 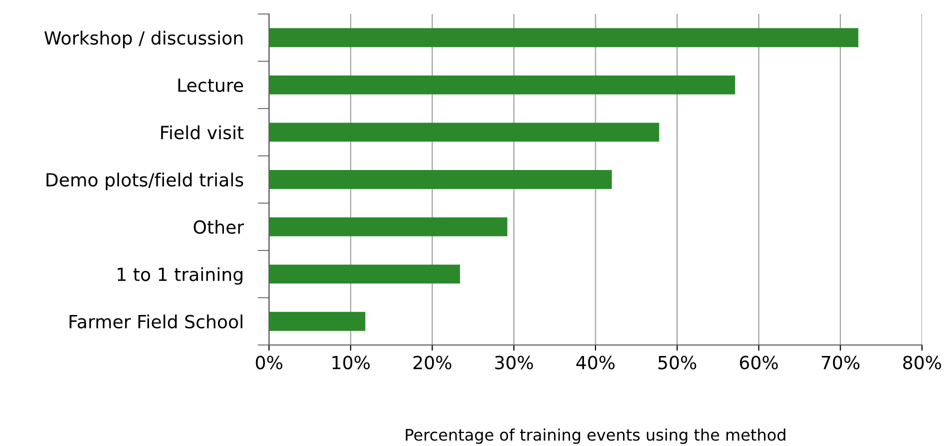 I want to click on x-tick-label: 10%, so click(x=351, y=363).